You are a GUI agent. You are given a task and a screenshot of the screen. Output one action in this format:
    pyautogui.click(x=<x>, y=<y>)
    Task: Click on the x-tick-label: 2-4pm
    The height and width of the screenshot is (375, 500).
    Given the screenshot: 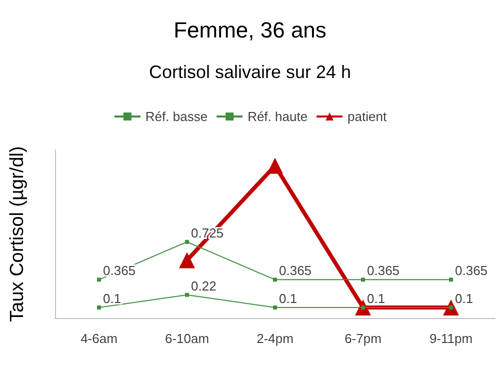 What is the action you would take?
    pyautogui.click(x=275, y=338)
    